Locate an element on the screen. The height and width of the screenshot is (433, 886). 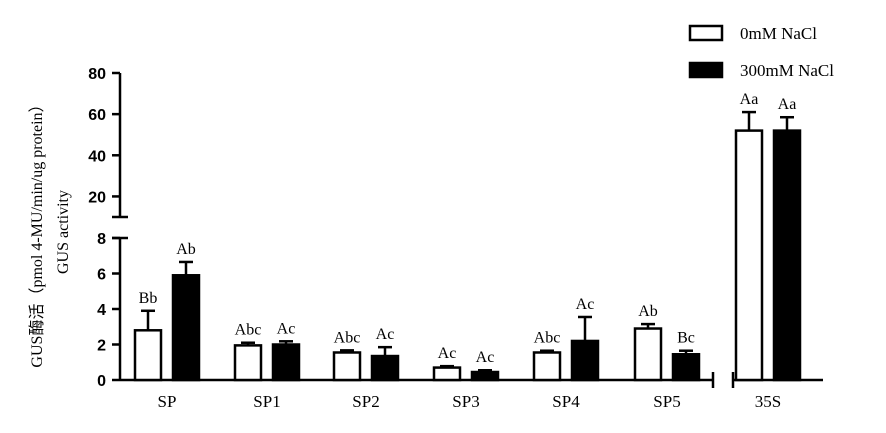
x-tick-label-SP1: SP1 is located at coordinates (266, 401).